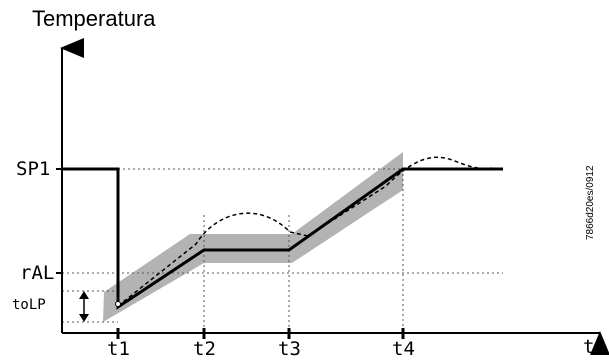 This screenshot has width=609, height=364. I want to click on t4-label: t4, so click(403, 349).